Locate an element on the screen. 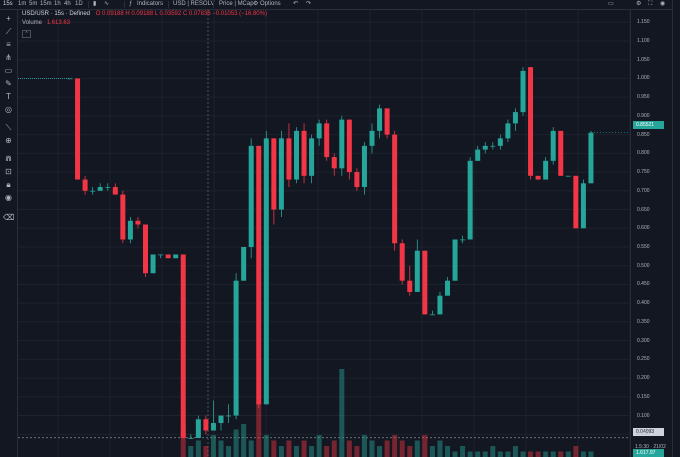  gear-icon: ⚙ is located at coordinates (256, 4).